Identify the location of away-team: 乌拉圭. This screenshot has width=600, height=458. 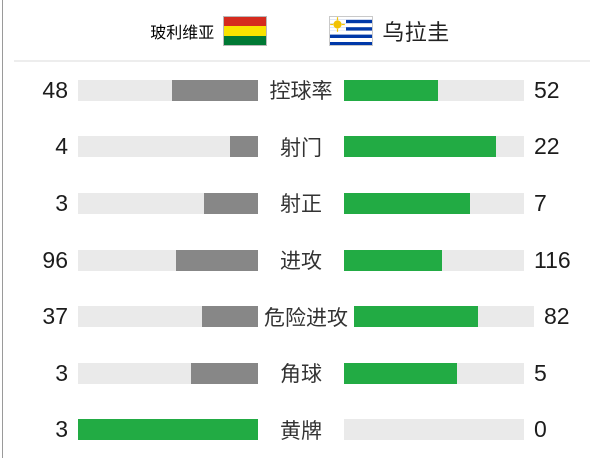
(389, 31).